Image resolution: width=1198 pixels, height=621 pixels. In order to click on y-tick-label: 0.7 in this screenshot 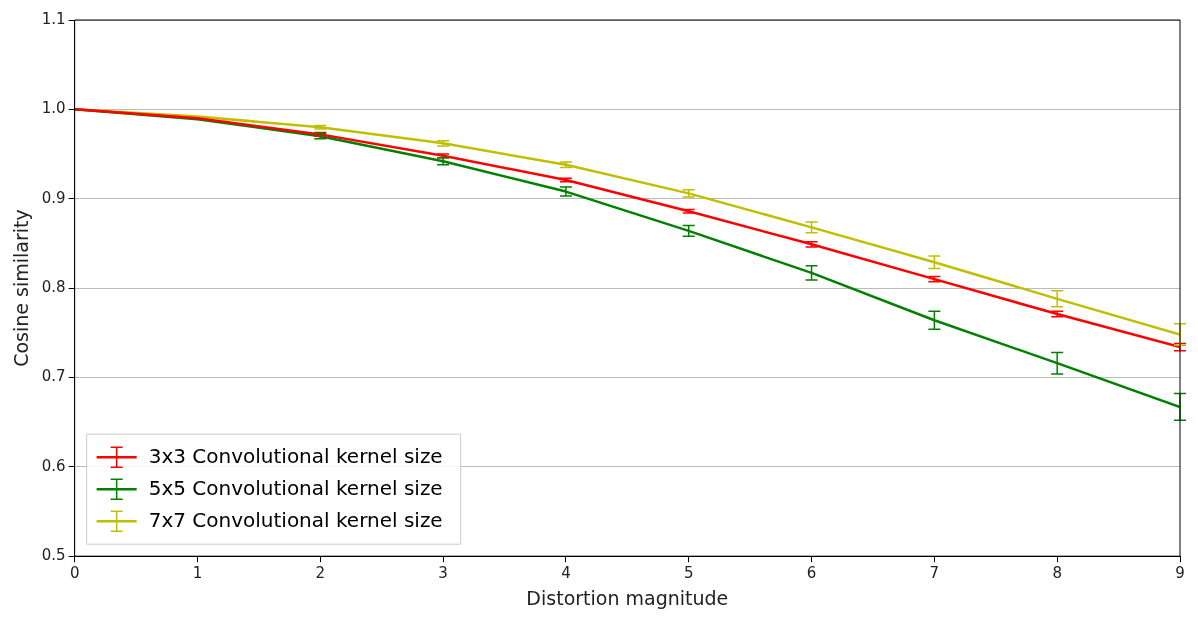, I will do `click(53, 376)`.